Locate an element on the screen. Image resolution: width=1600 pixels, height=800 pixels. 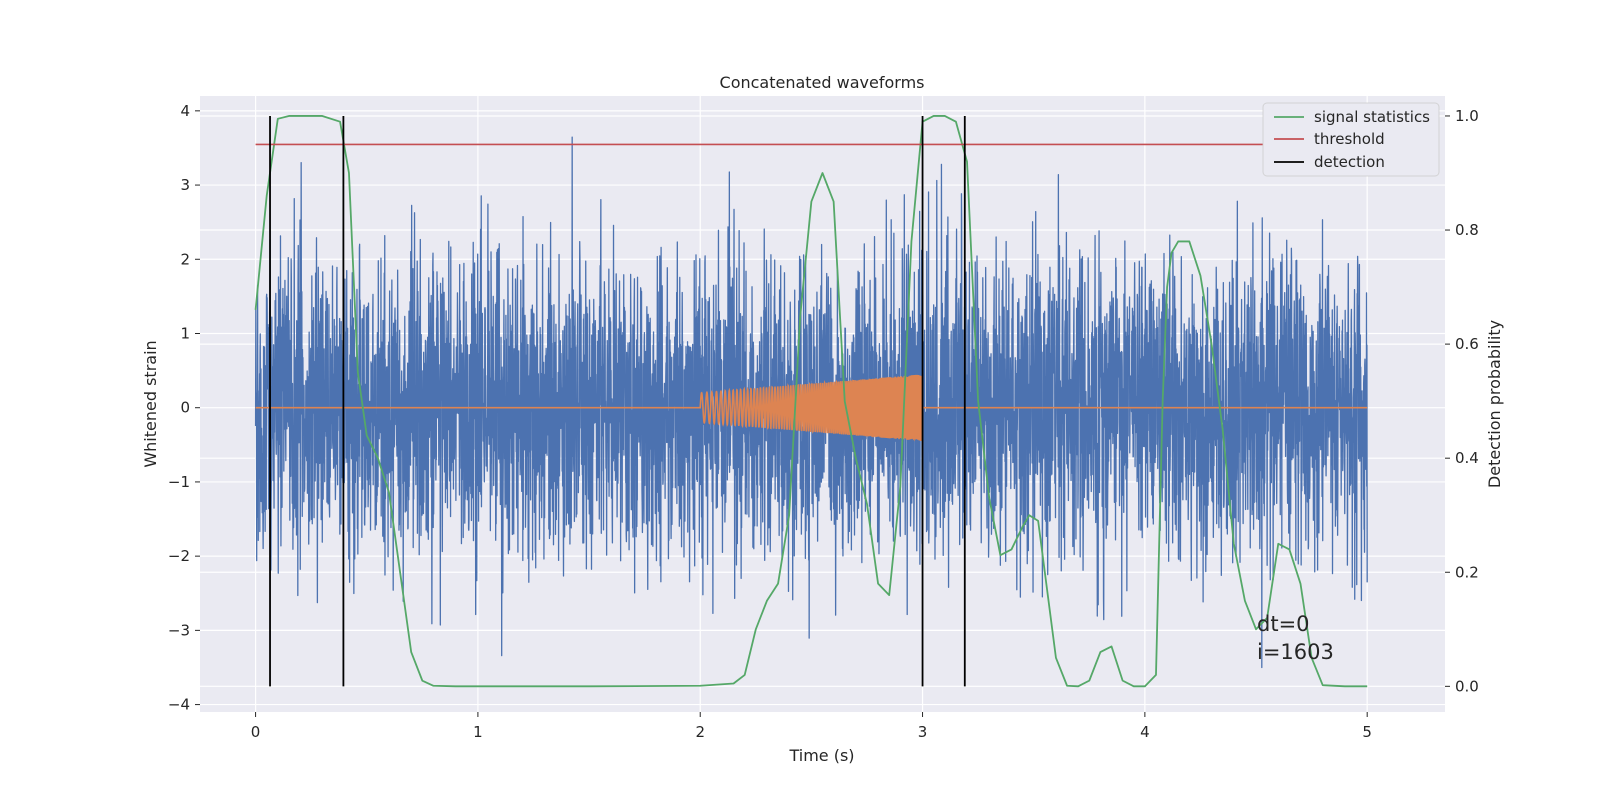
annotation-dt: dt=0 is located at coordinates (1283, 624).